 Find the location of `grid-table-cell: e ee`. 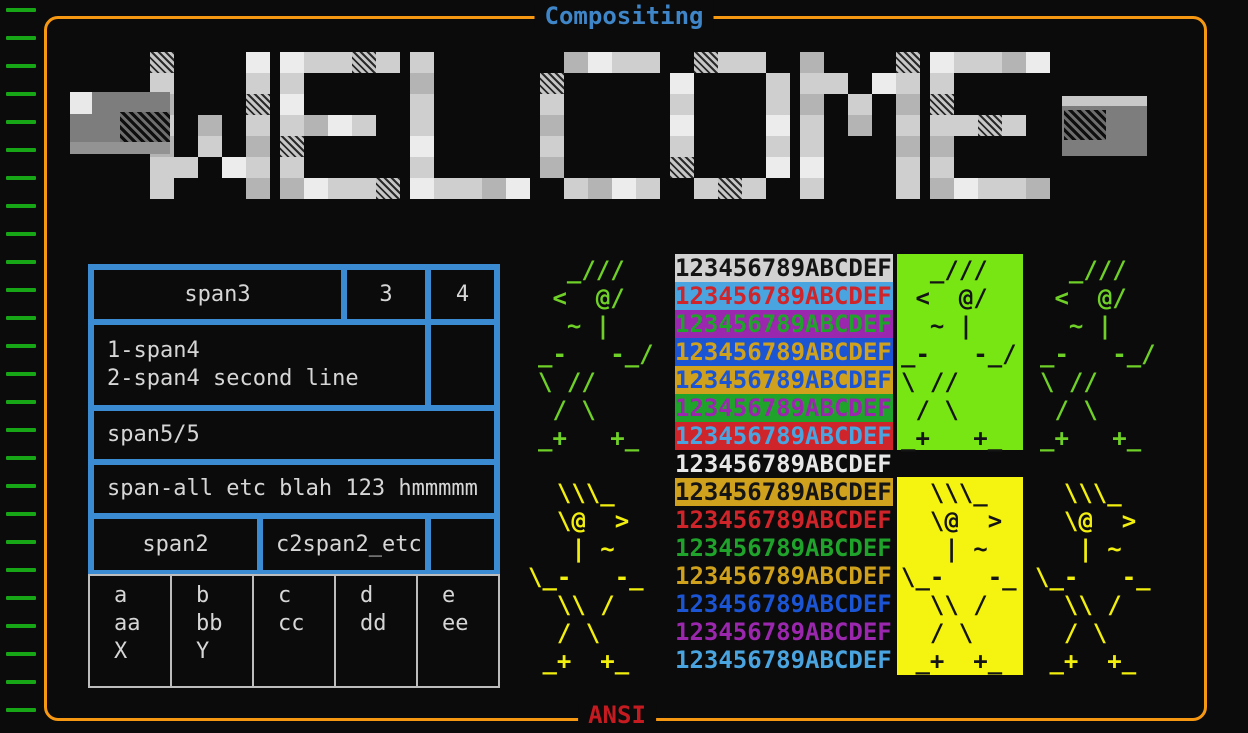

grid-table-cell: e ee is located at coordinates (458, 631).